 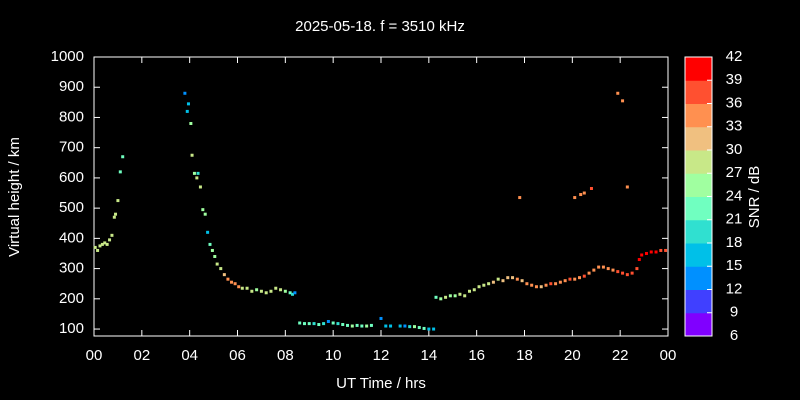 What do you see at coordinates (734, 79) in the screenshot?
I see `colorbar-tick-label: 39` at bounding box center [734, 79].